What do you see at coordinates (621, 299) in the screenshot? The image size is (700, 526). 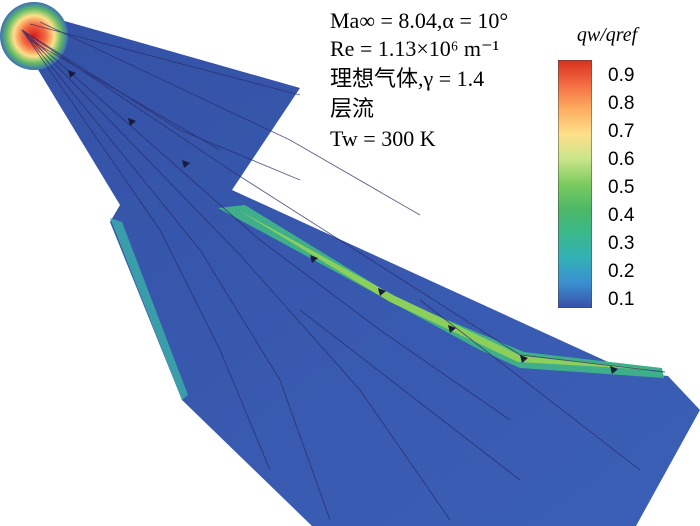 I see `colorbar-tick-label: 0.1` at bounding box center [621, 299].